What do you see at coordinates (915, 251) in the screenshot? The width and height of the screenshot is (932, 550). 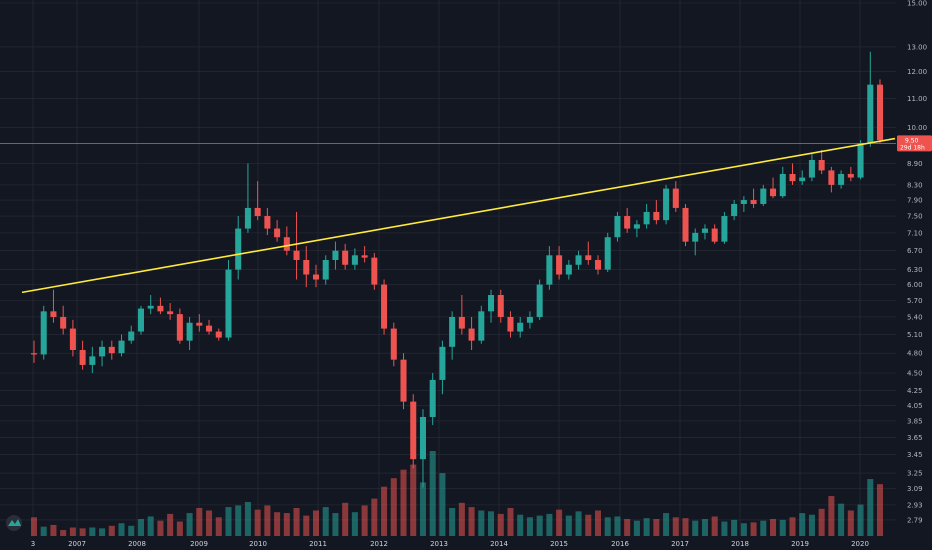 I see `y-tick-label: 6.70` at bounding box center [915, 251].